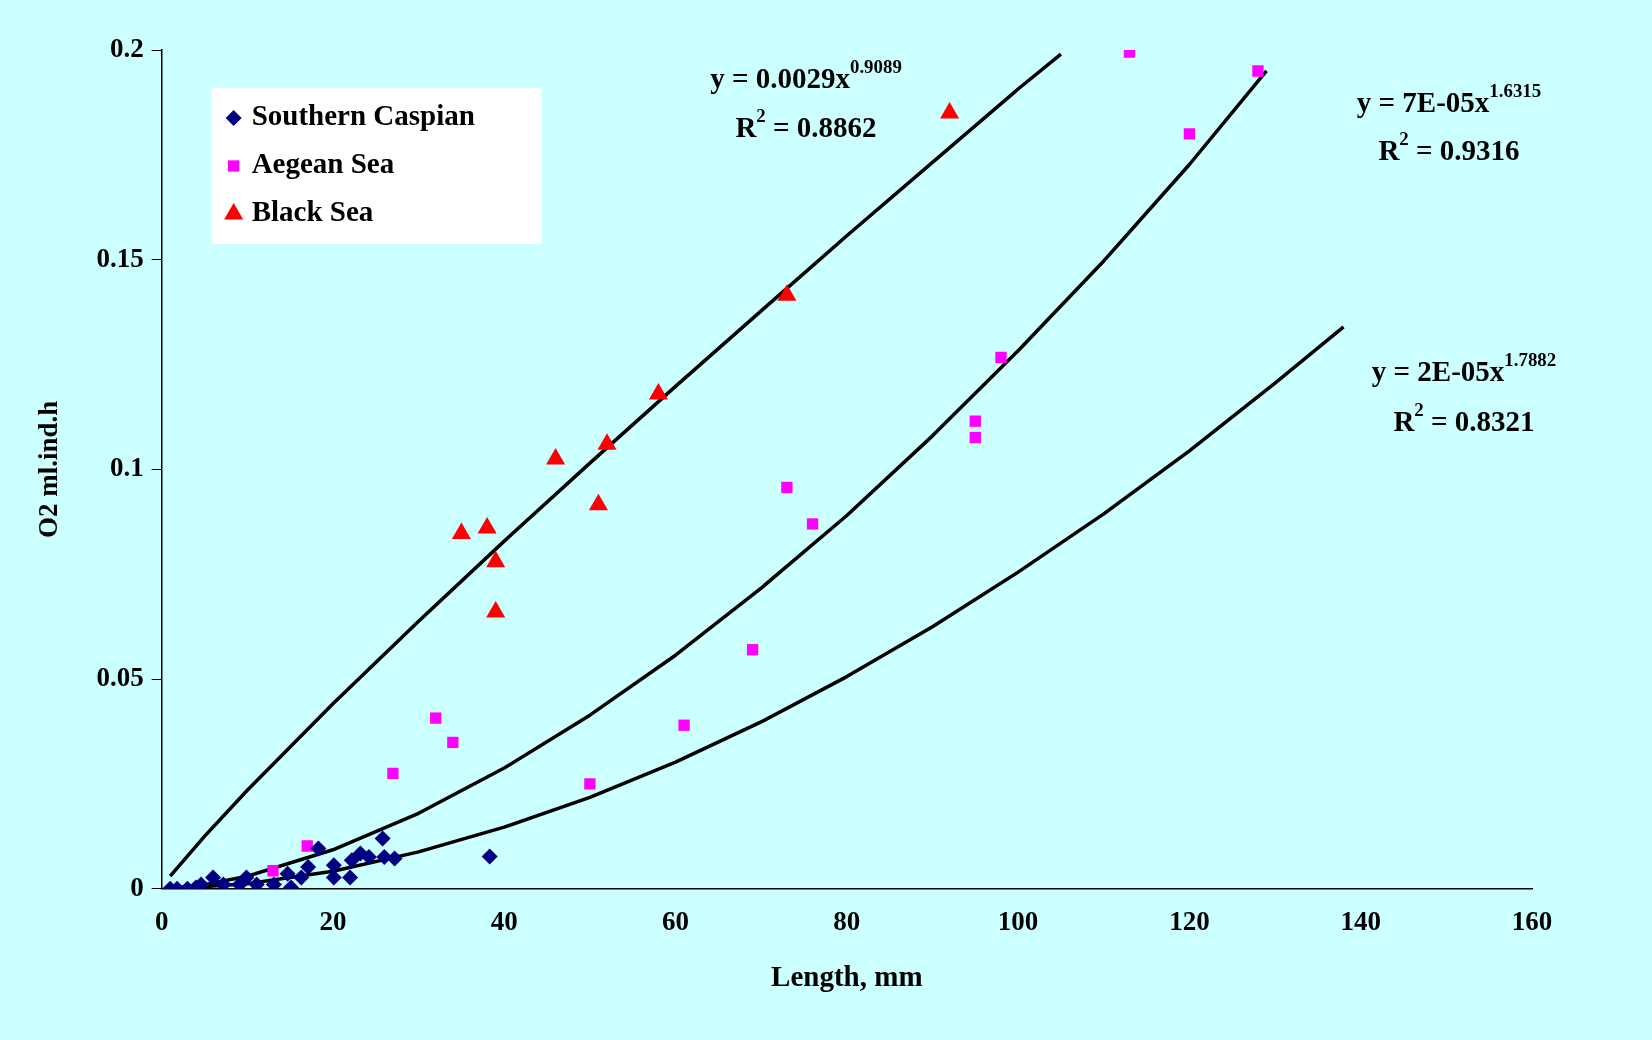  Describe the element at coordinates (120, 257) in the screenshot. I see `y-tick-label: 0.15` at that location.